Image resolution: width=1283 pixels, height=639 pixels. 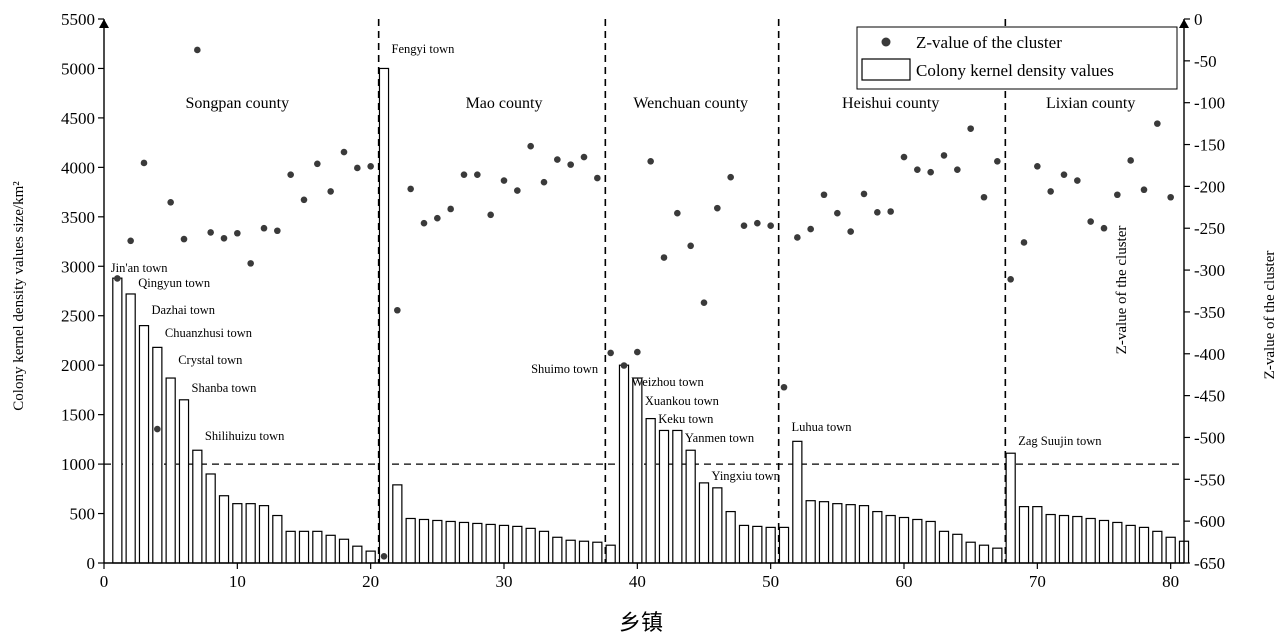 What do you see at coordinates (1060, 441) in the screenshot?
I see `town-label: Zag Suujin town` at bounding box center [1060, 441].